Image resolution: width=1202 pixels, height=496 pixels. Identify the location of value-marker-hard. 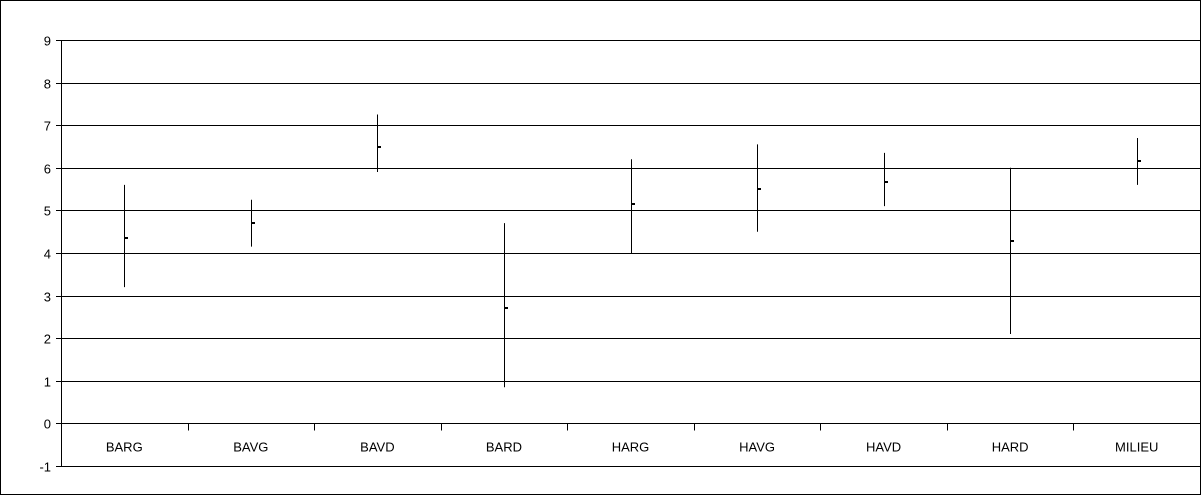
(1012, 241).